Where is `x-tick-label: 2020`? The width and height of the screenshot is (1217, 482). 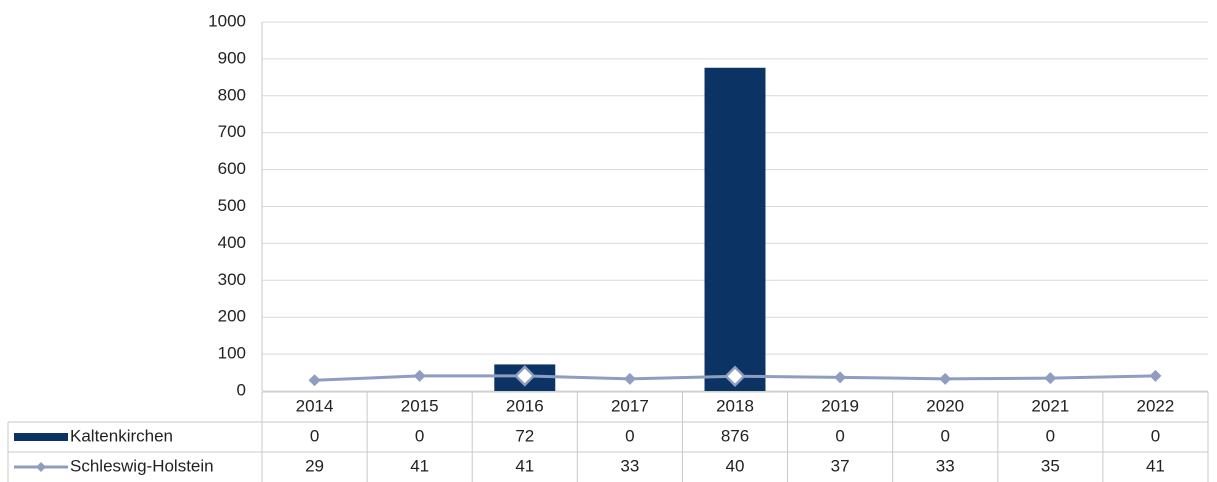 x-tick-label: 2020 is located at coordinates (945, 405).